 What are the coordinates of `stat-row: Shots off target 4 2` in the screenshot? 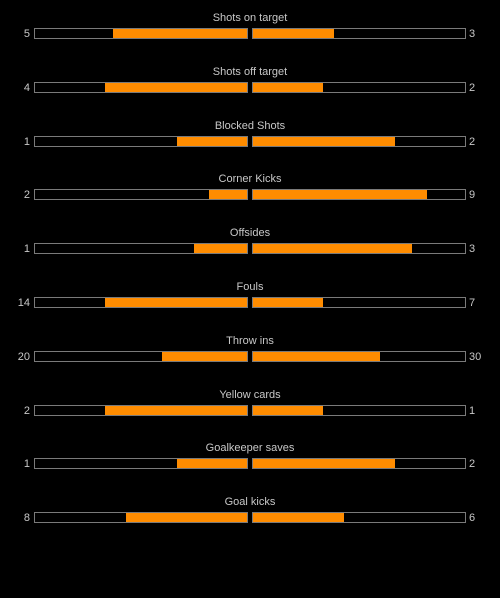 It's located at (250, 85).